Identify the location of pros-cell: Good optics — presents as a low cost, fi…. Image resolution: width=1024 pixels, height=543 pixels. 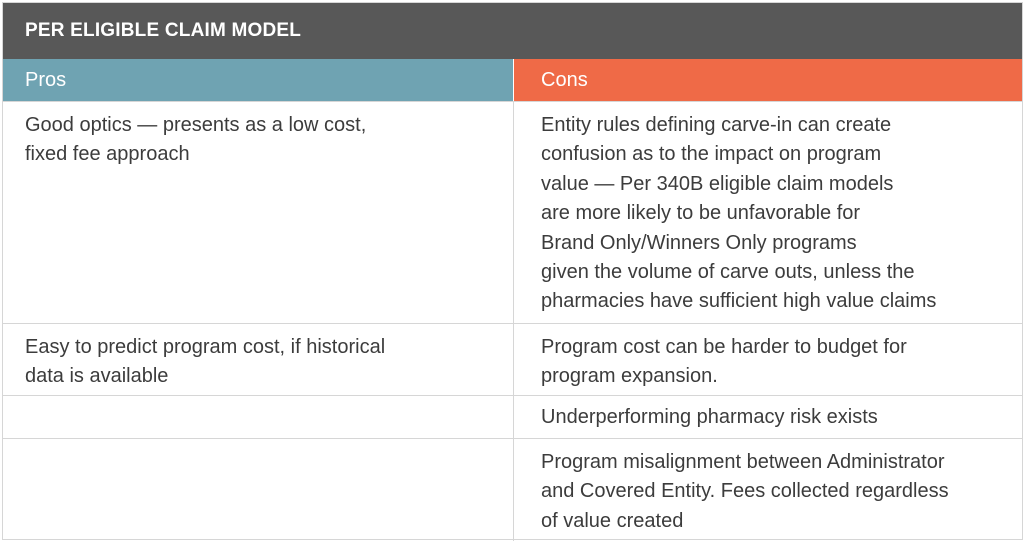
(196, 140).